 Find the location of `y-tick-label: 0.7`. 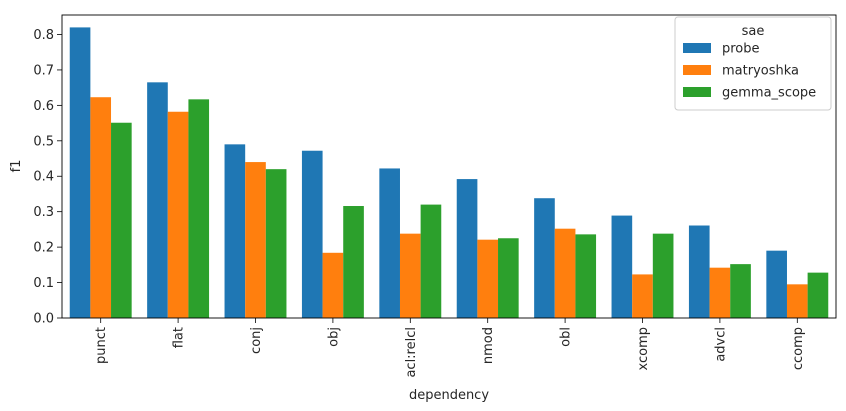

y-tick-label: 0.7 is located at coordinates (43, 70).